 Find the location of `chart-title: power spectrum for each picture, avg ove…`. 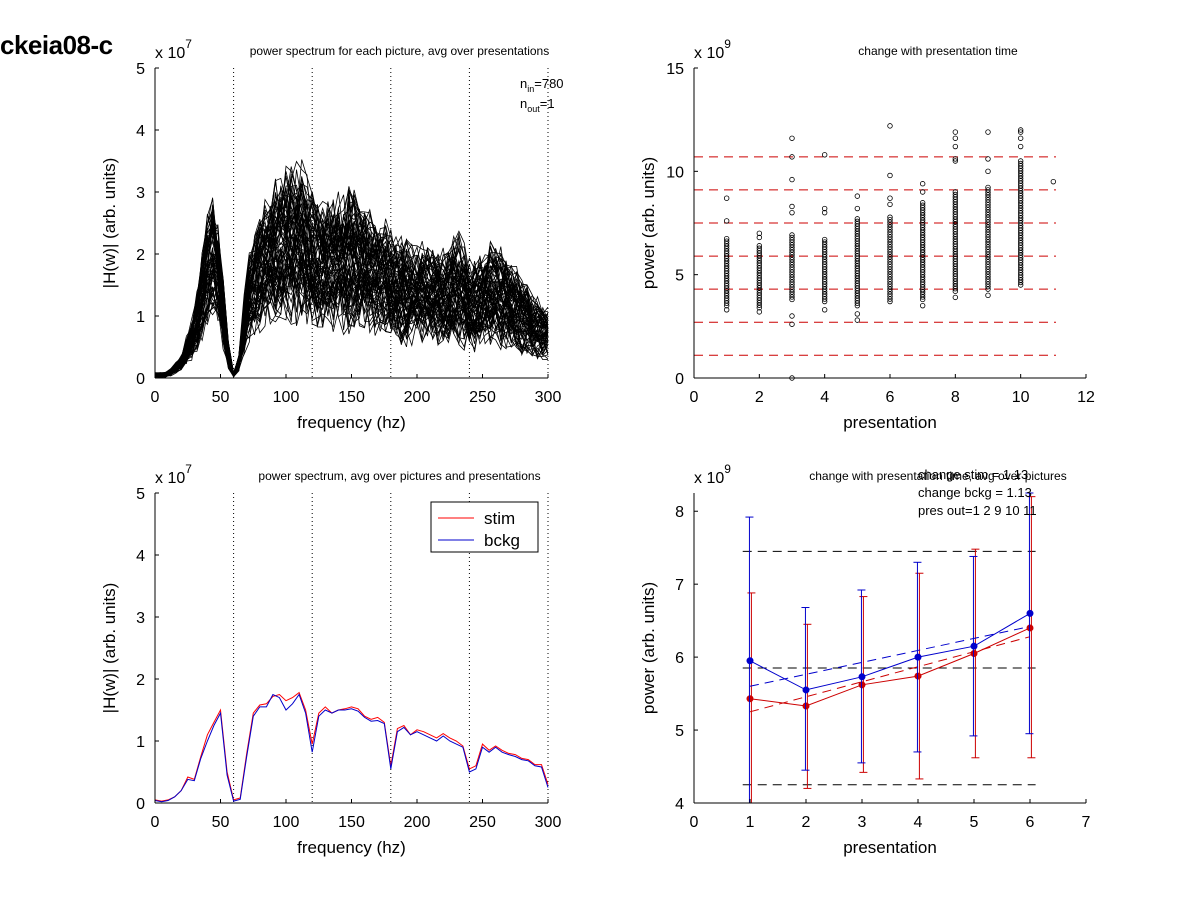

chart-title: power spectrum for each picture, avg ove… is located at coordinates (399, 51).